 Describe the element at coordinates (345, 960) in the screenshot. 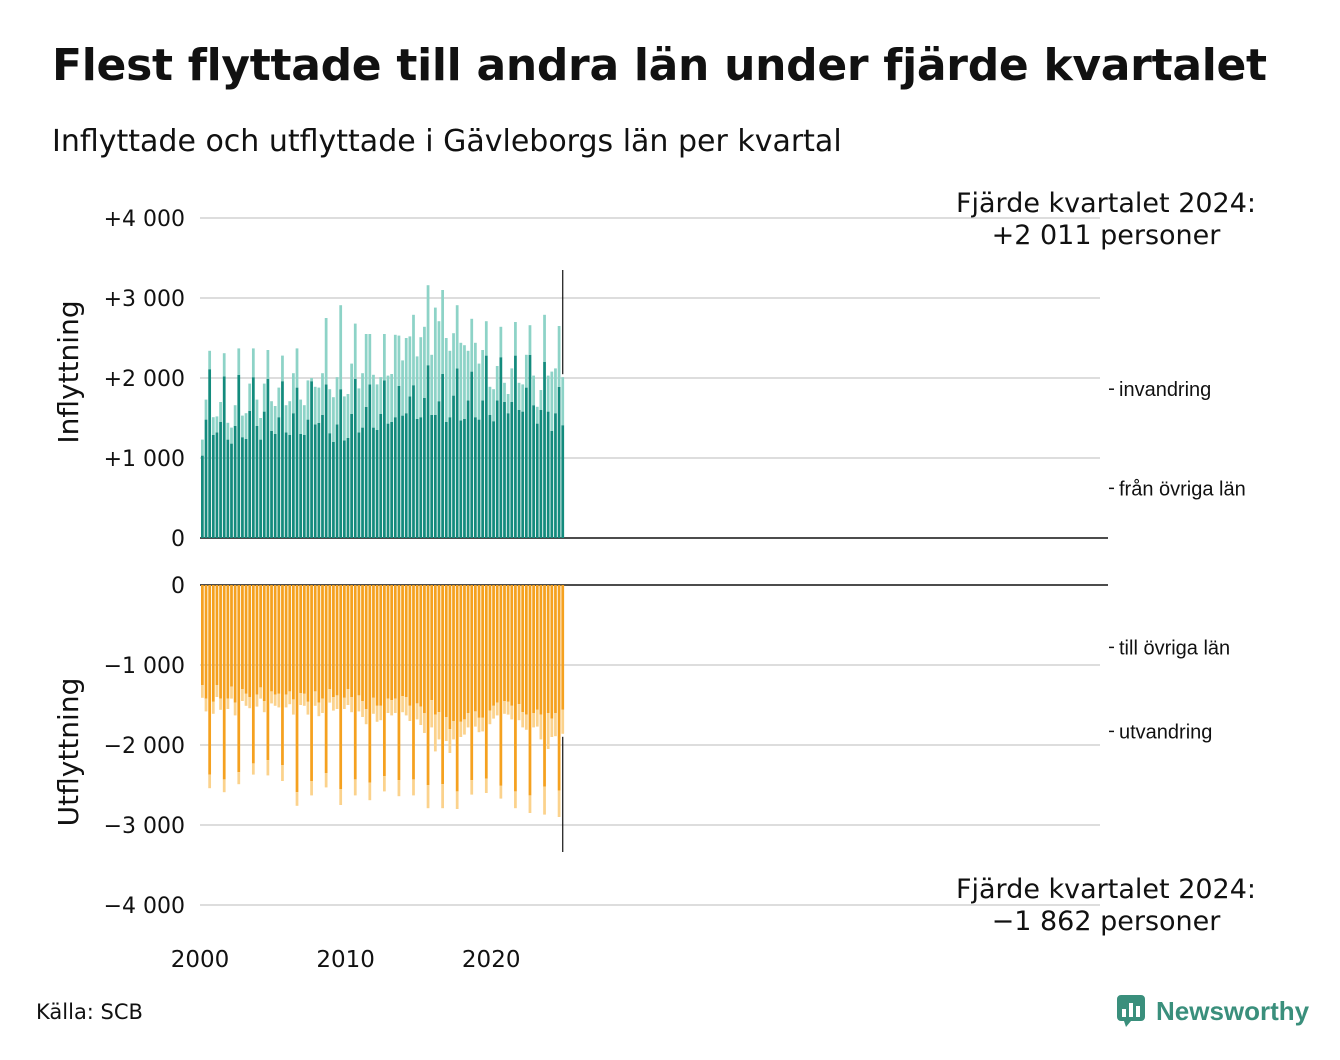

I see `x-tick-label: 2010` at that location.